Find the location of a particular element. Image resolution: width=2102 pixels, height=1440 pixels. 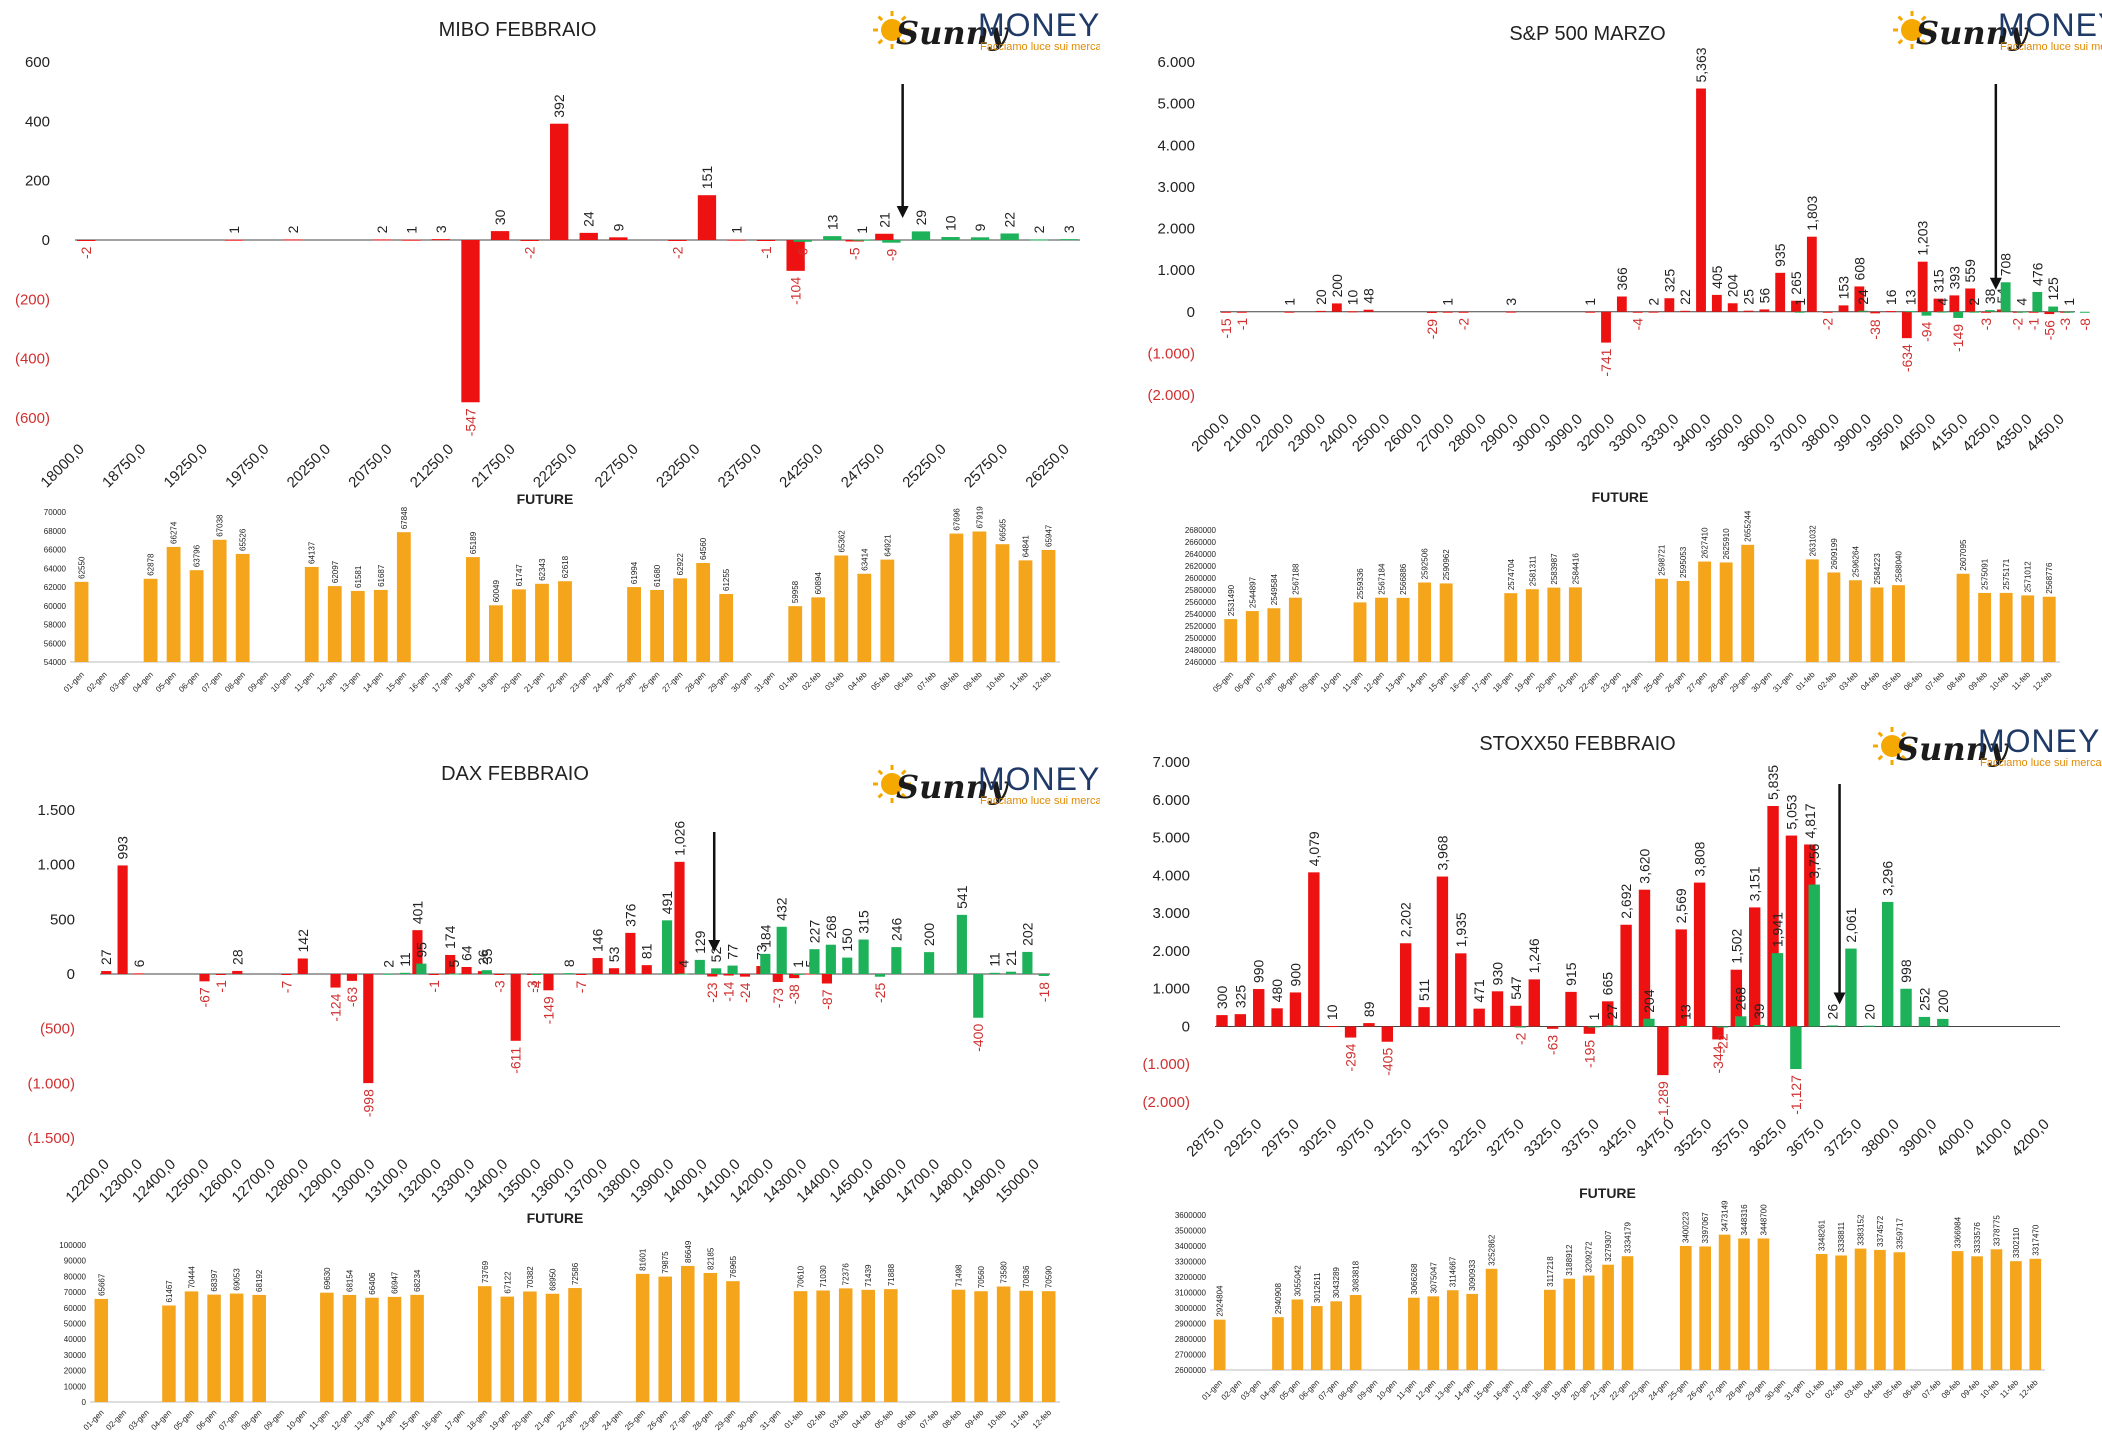

future-value-label: 2598721 is located at coordinates (1662, 560).